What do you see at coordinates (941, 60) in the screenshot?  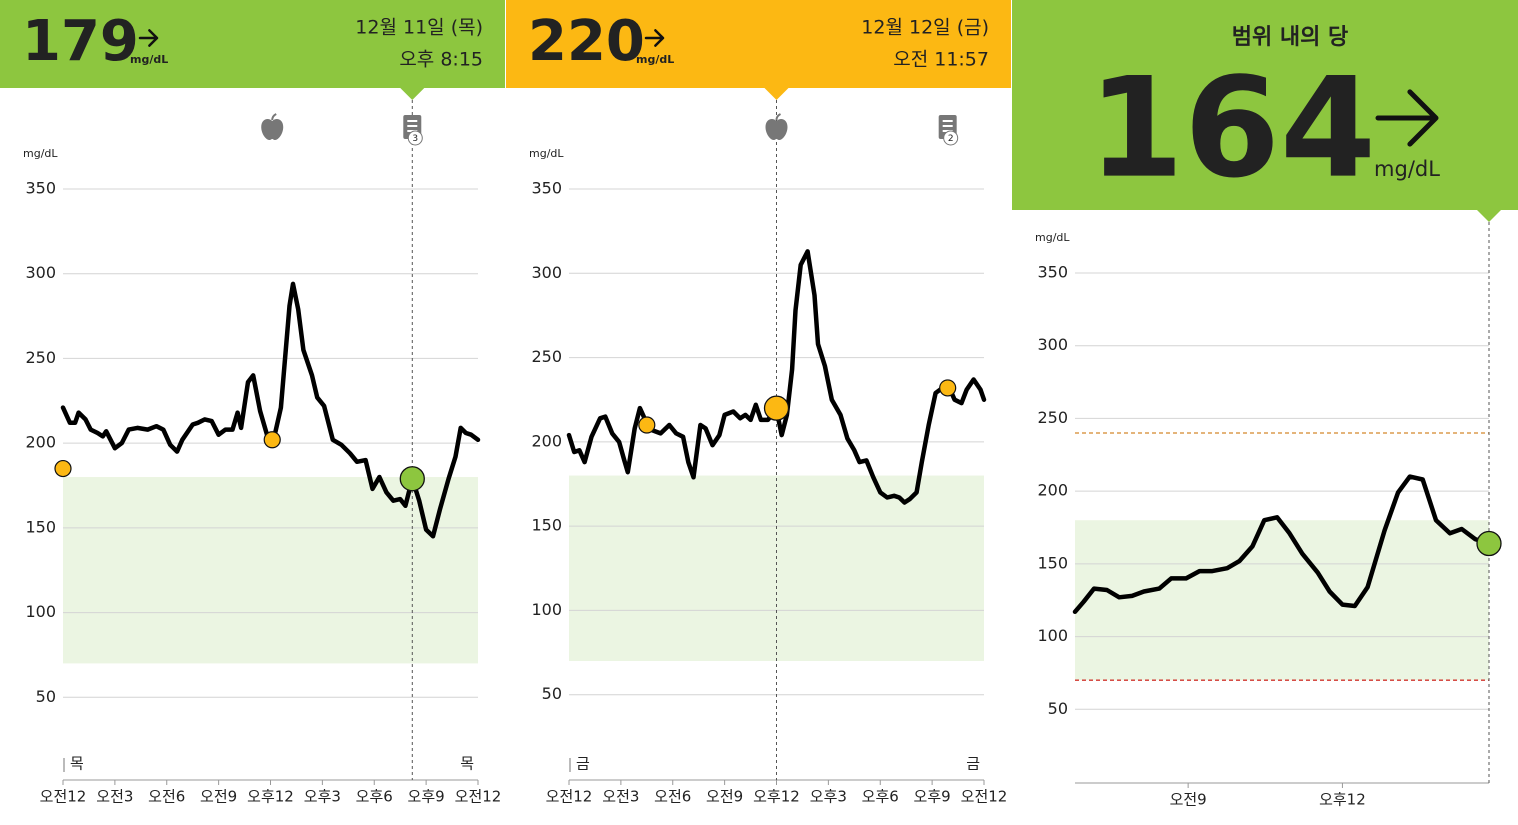 I see `time: 오전 11:57` at bounding box center [941, 60].